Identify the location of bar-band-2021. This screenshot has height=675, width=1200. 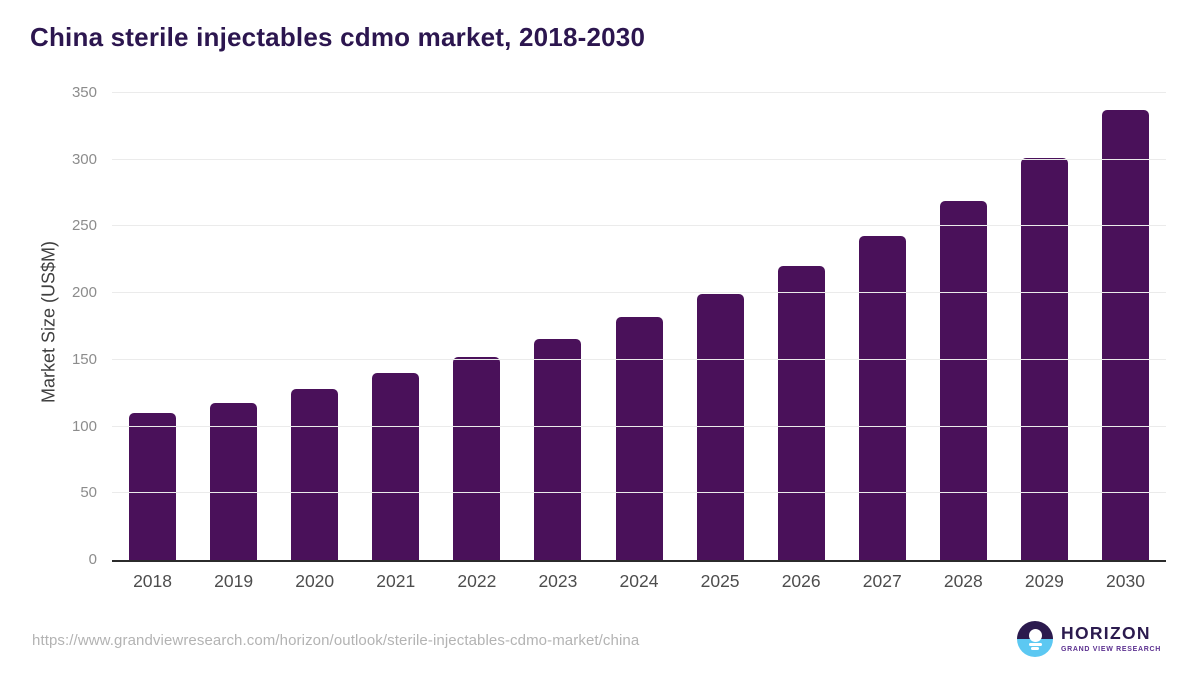
(395, 326).